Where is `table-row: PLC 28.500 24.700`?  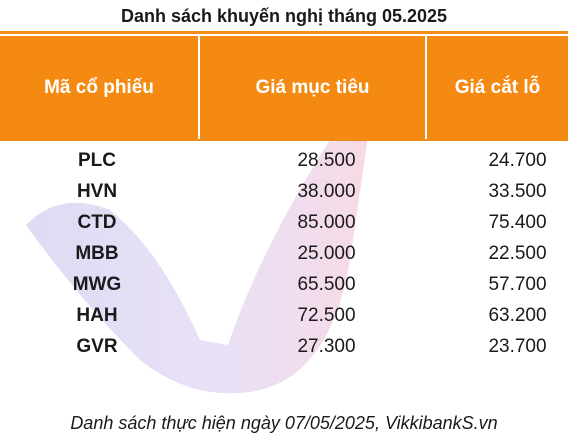 table-row: PLC 28.500 24.700 is located at coordinates (284, 160).